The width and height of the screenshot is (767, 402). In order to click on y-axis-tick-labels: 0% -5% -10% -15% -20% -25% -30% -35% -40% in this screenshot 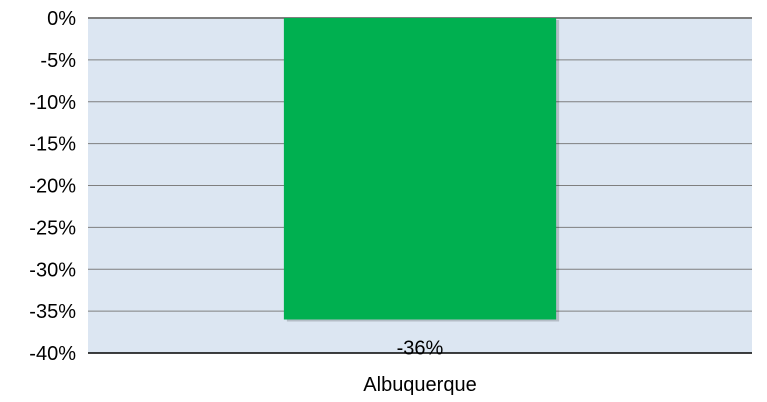, I will do `click(52, 186)`.